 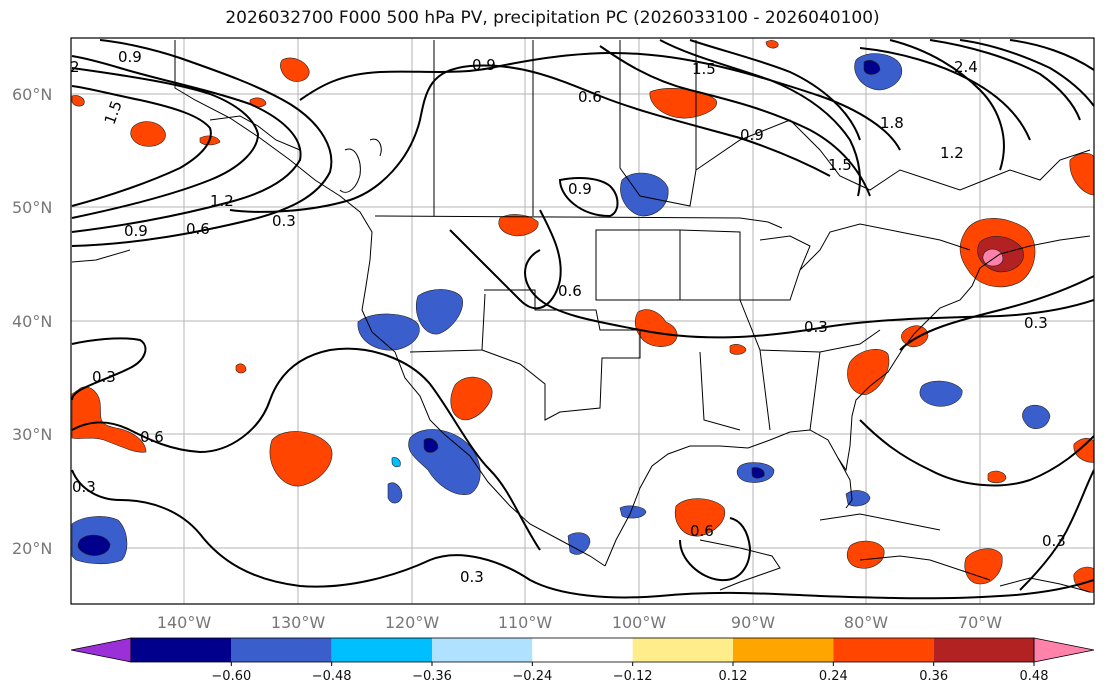 I want to click on lat-label: 50°N, so click(x=32, y=207).